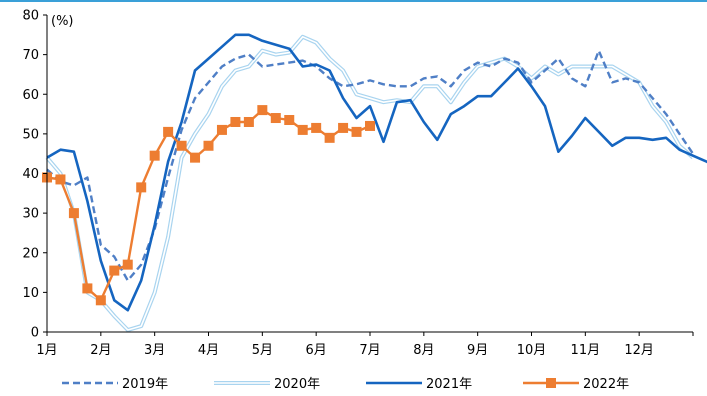 The width and height of the screenshot is (707, 396). I want to click on x-tick-label: 10月, so click(532, 350).